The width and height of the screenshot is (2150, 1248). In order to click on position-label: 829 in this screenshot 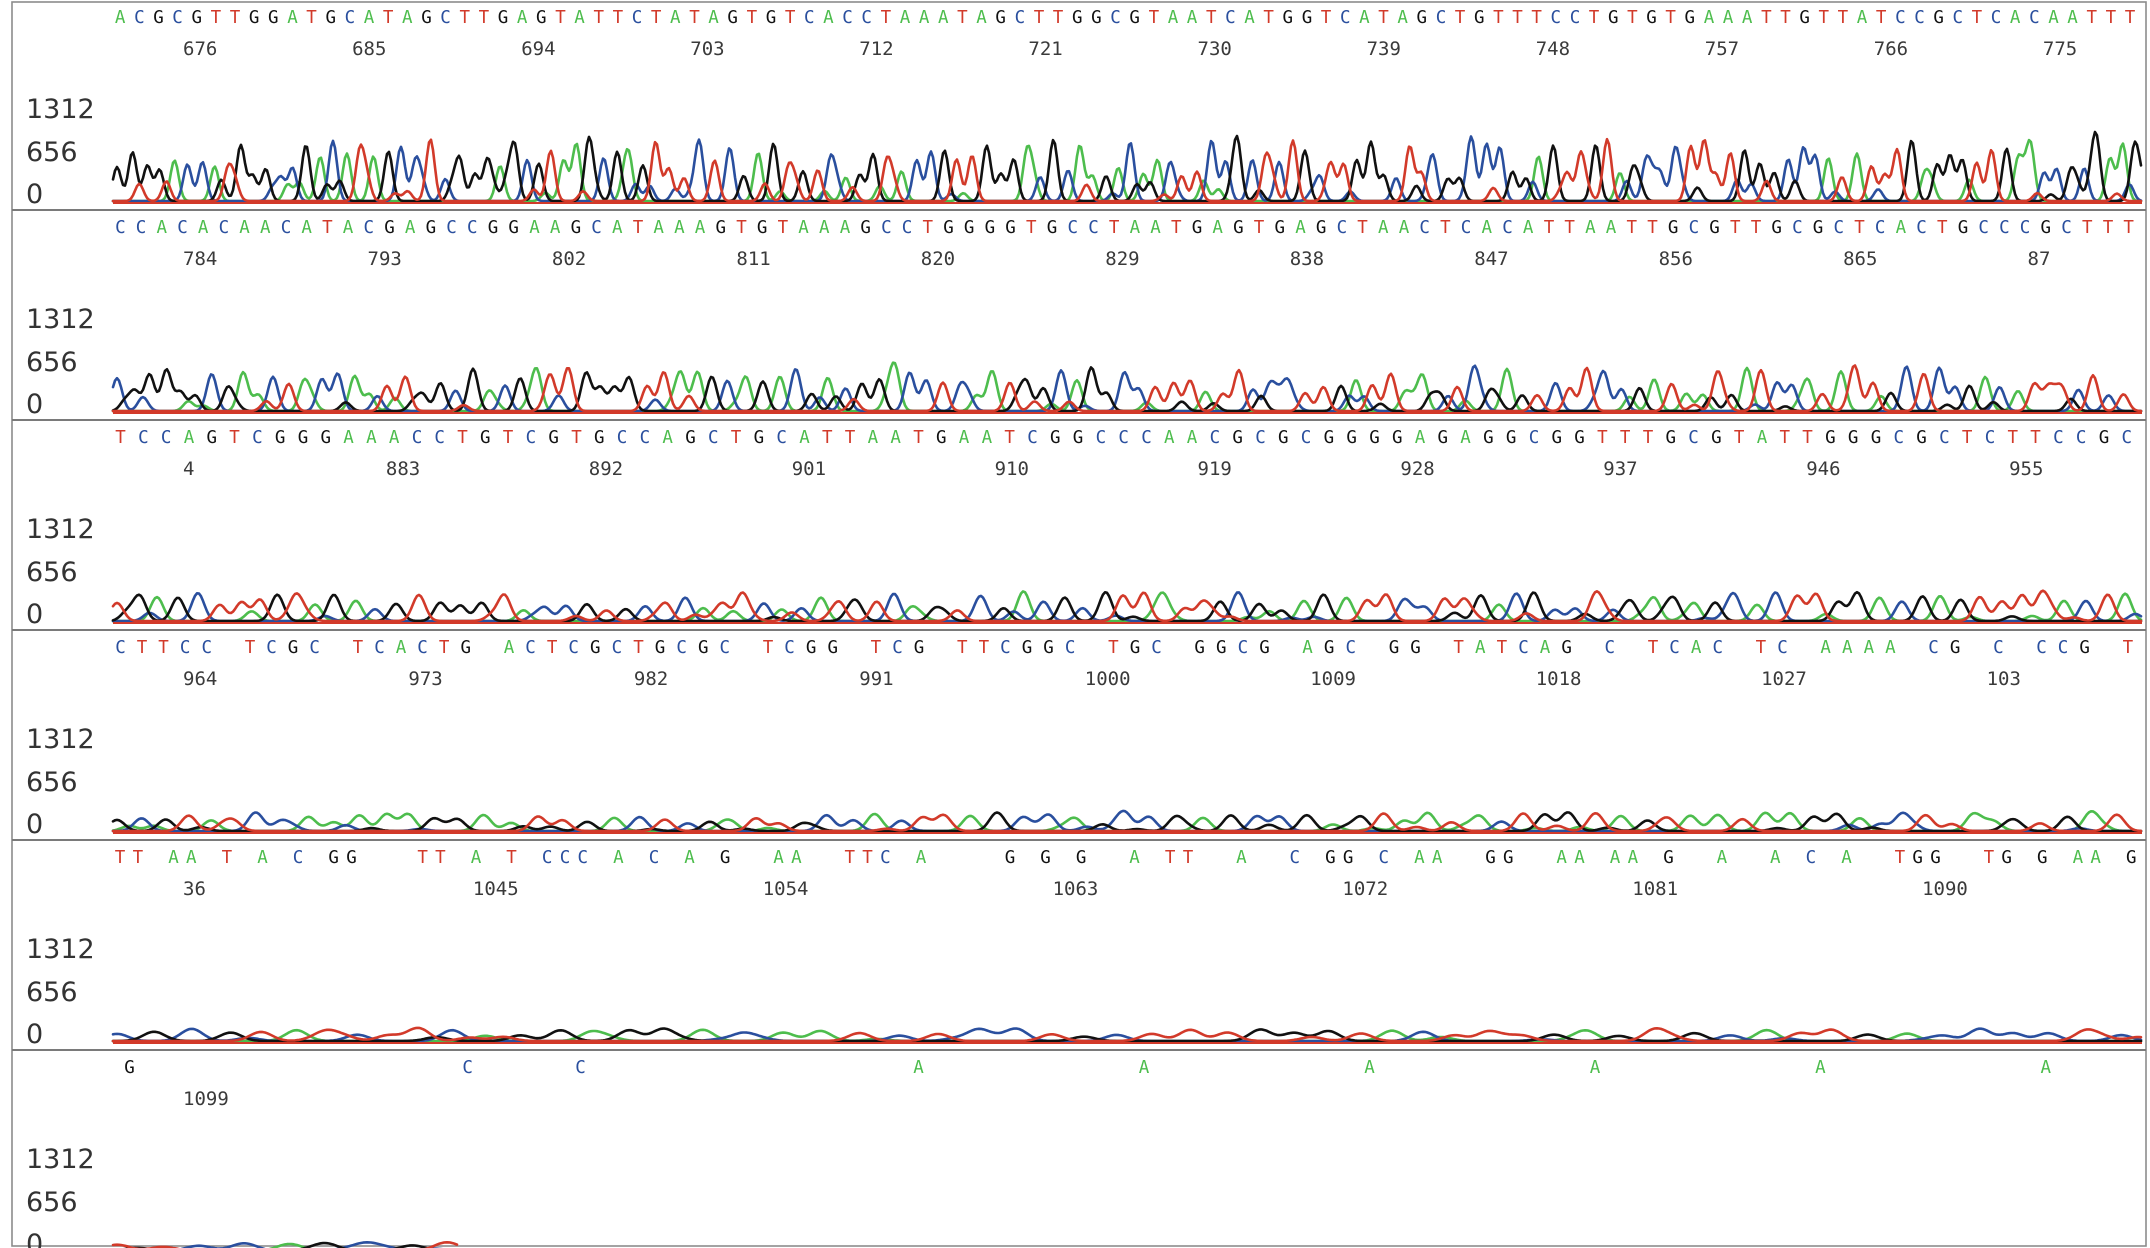, I will do `click(1122, 259)`.